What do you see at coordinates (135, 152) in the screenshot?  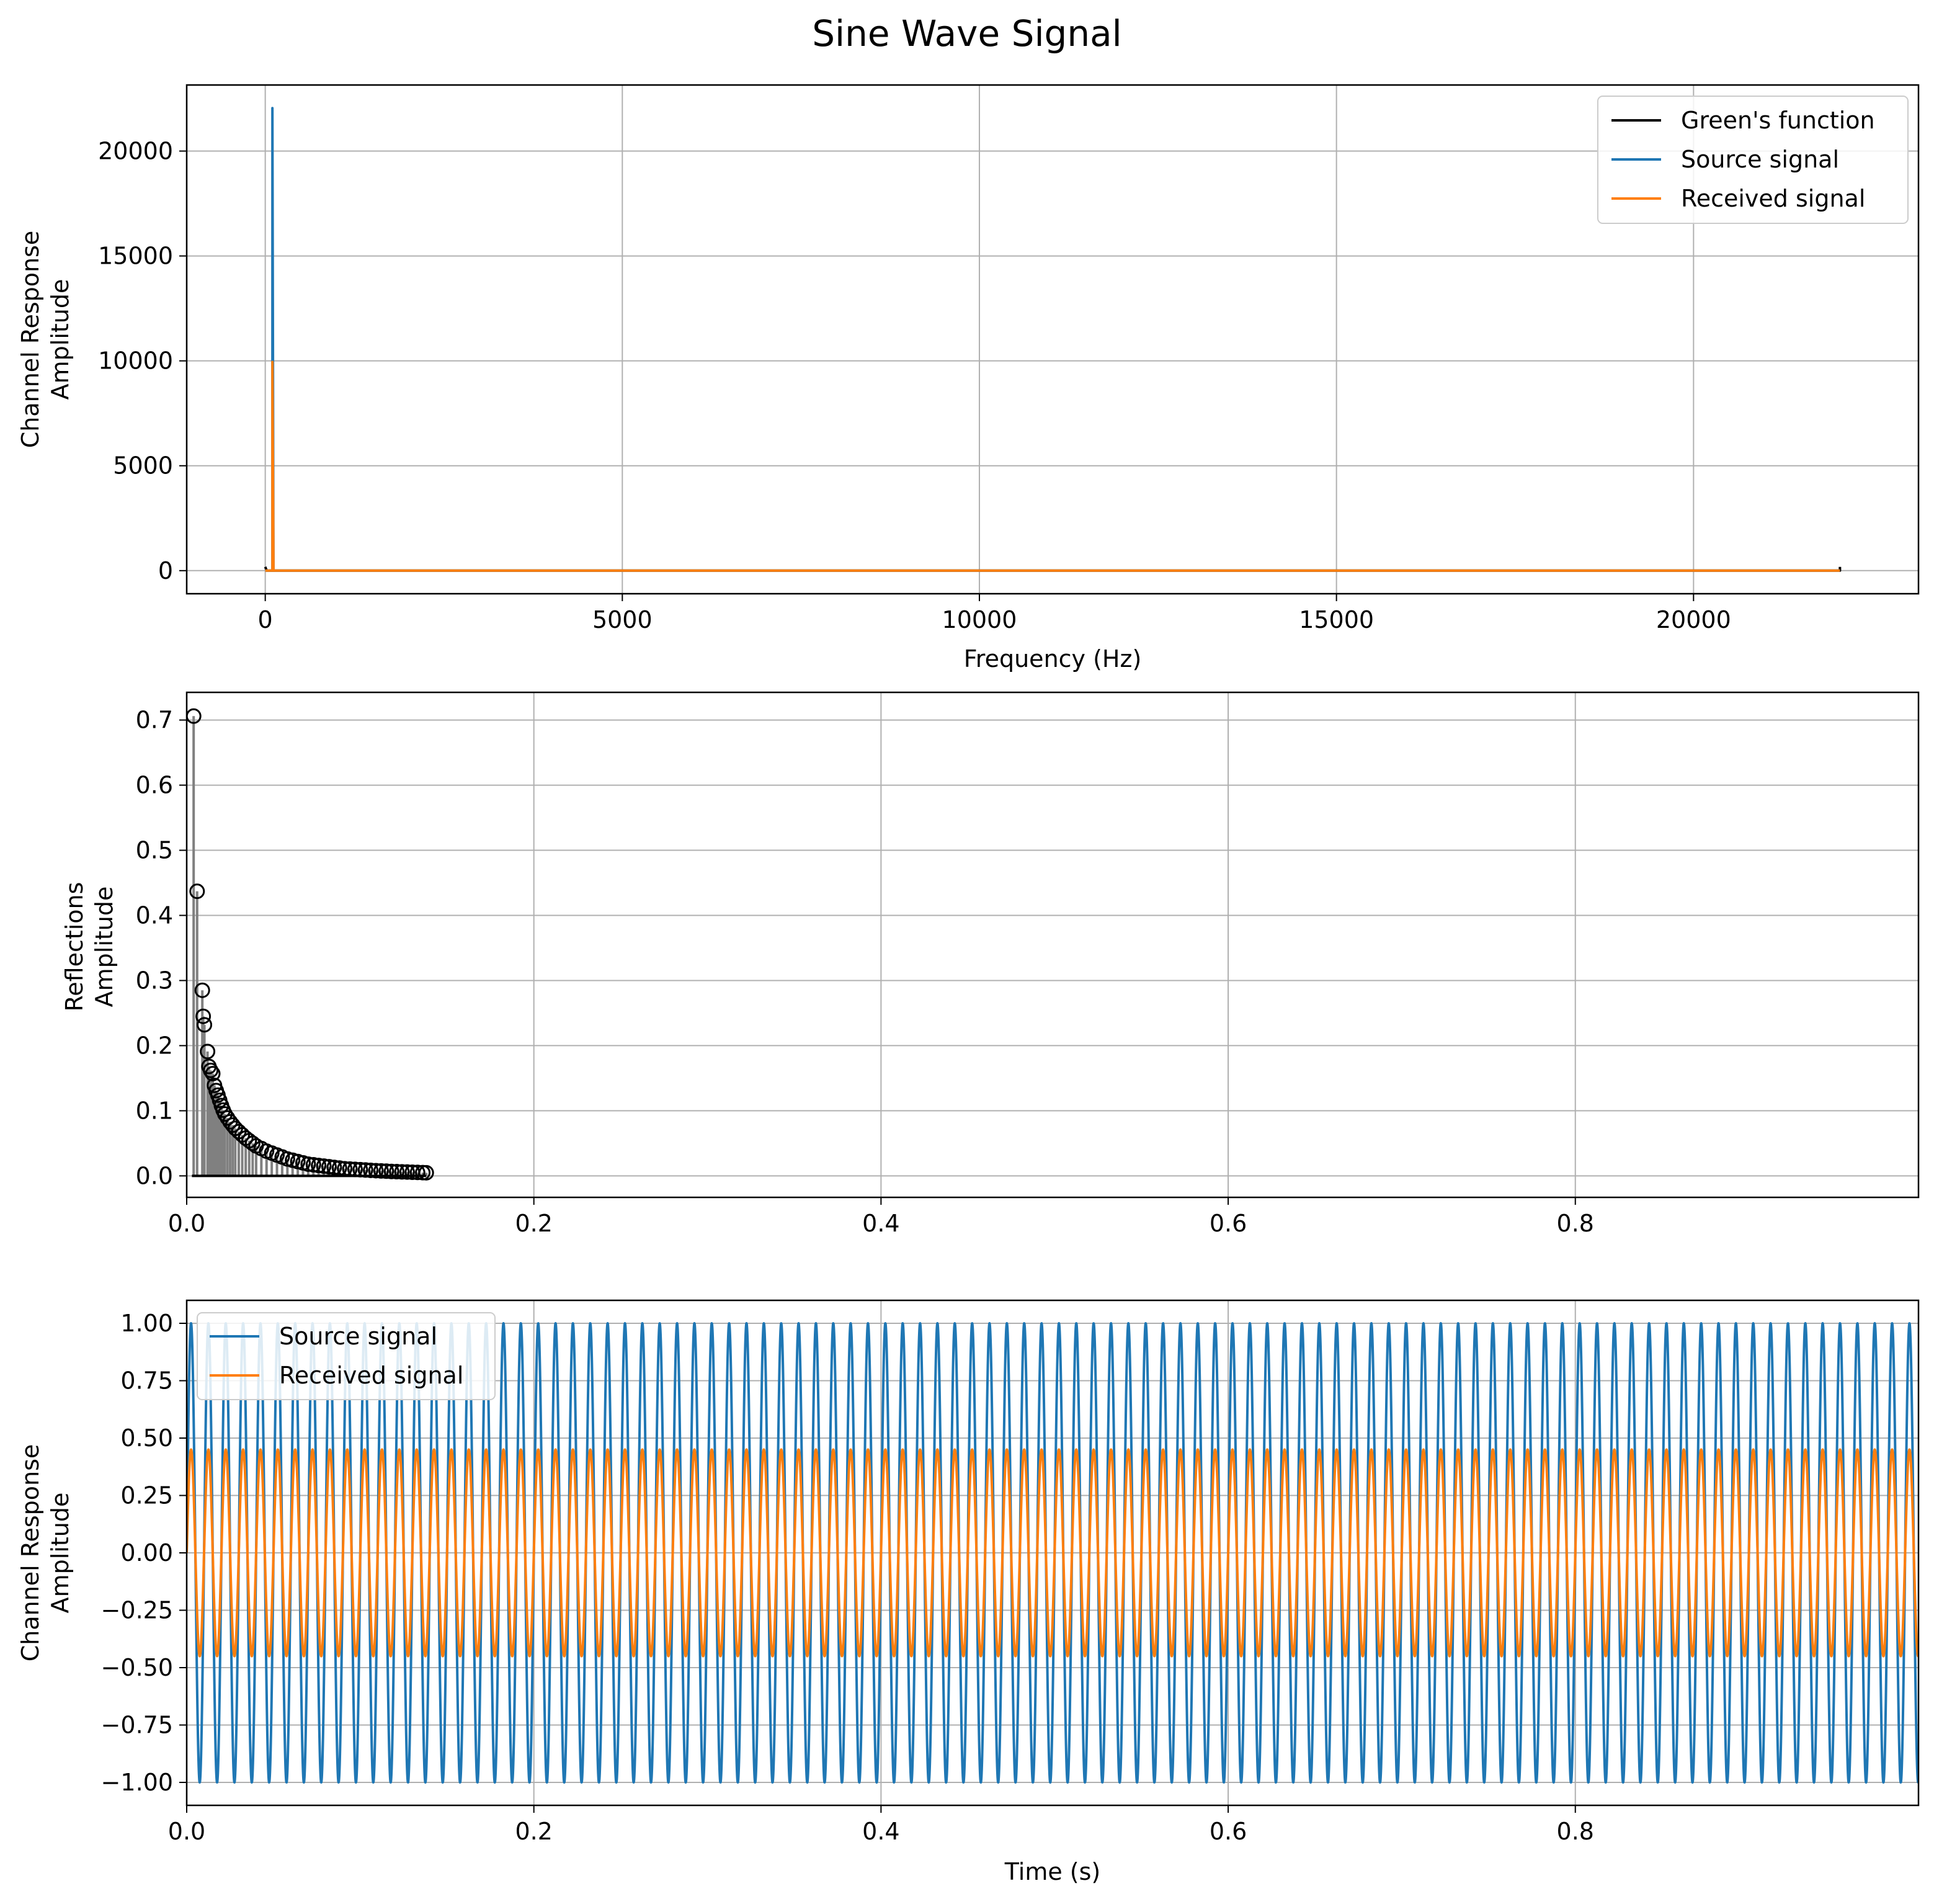 I see `y-tick-label: 20000` at bounding box center [135, 152].